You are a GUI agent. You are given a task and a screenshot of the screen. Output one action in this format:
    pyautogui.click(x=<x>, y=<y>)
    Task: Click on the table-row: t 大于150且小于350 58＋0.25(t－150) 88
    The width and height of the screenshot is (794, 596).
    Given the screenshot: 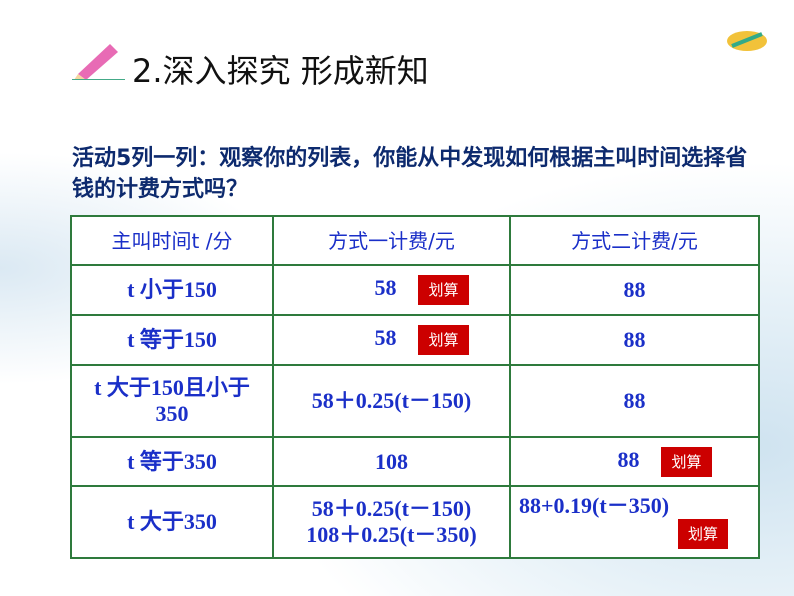 What is the action you would take?
    pyautogui.click(x=415, y=401)
    